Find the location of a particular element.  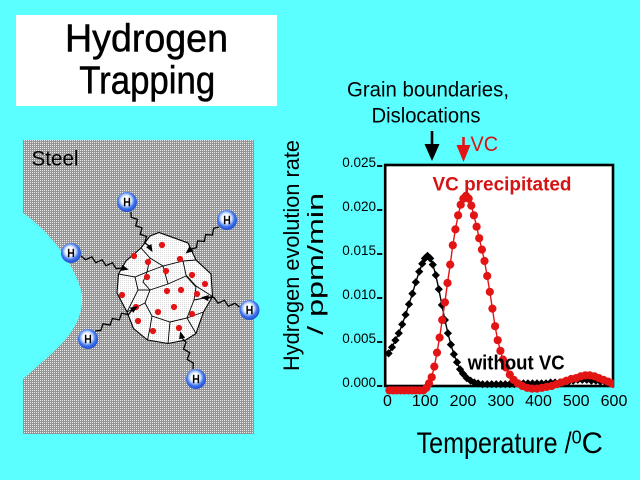

svg-text: / ppm/min is located at coordinates (315, 264).